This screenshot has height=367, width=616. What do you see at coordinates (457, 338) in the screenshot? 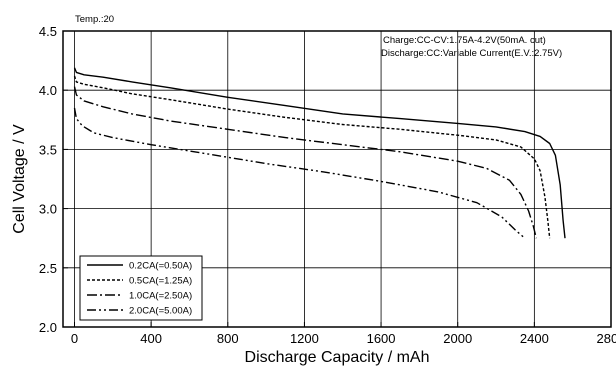
I see `x-tick-label: 2000` at bounding box center [457, 338].